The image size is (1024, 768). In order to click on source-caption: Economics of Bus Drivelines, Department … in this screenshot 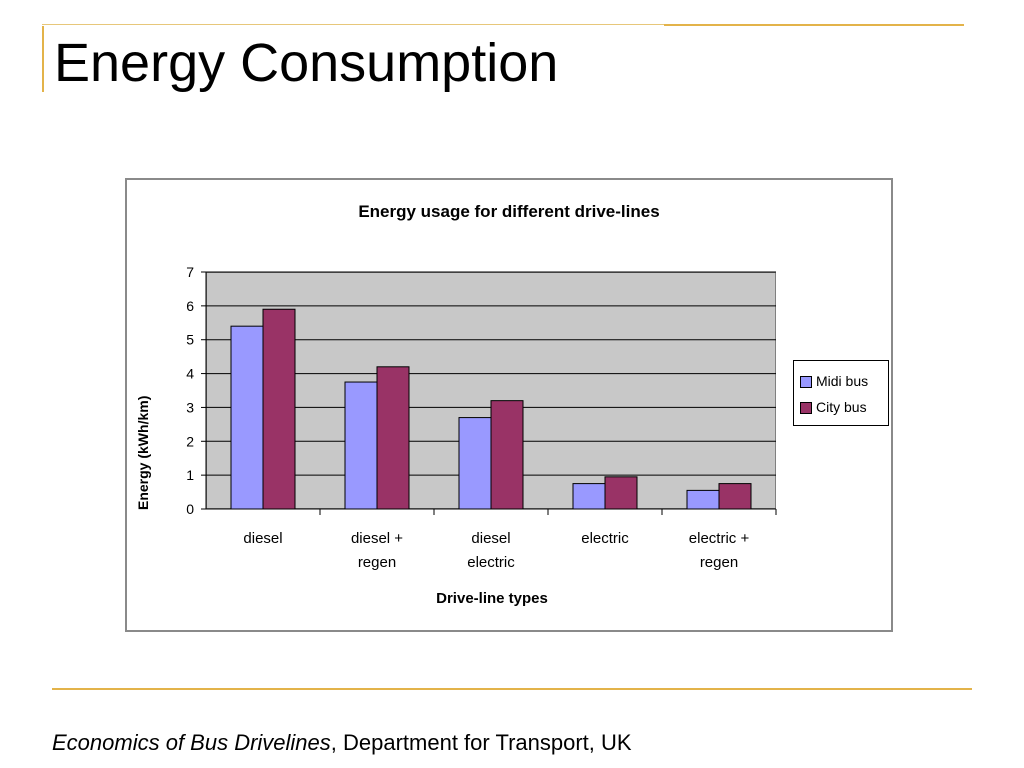, I will do `click(342, 743)`.